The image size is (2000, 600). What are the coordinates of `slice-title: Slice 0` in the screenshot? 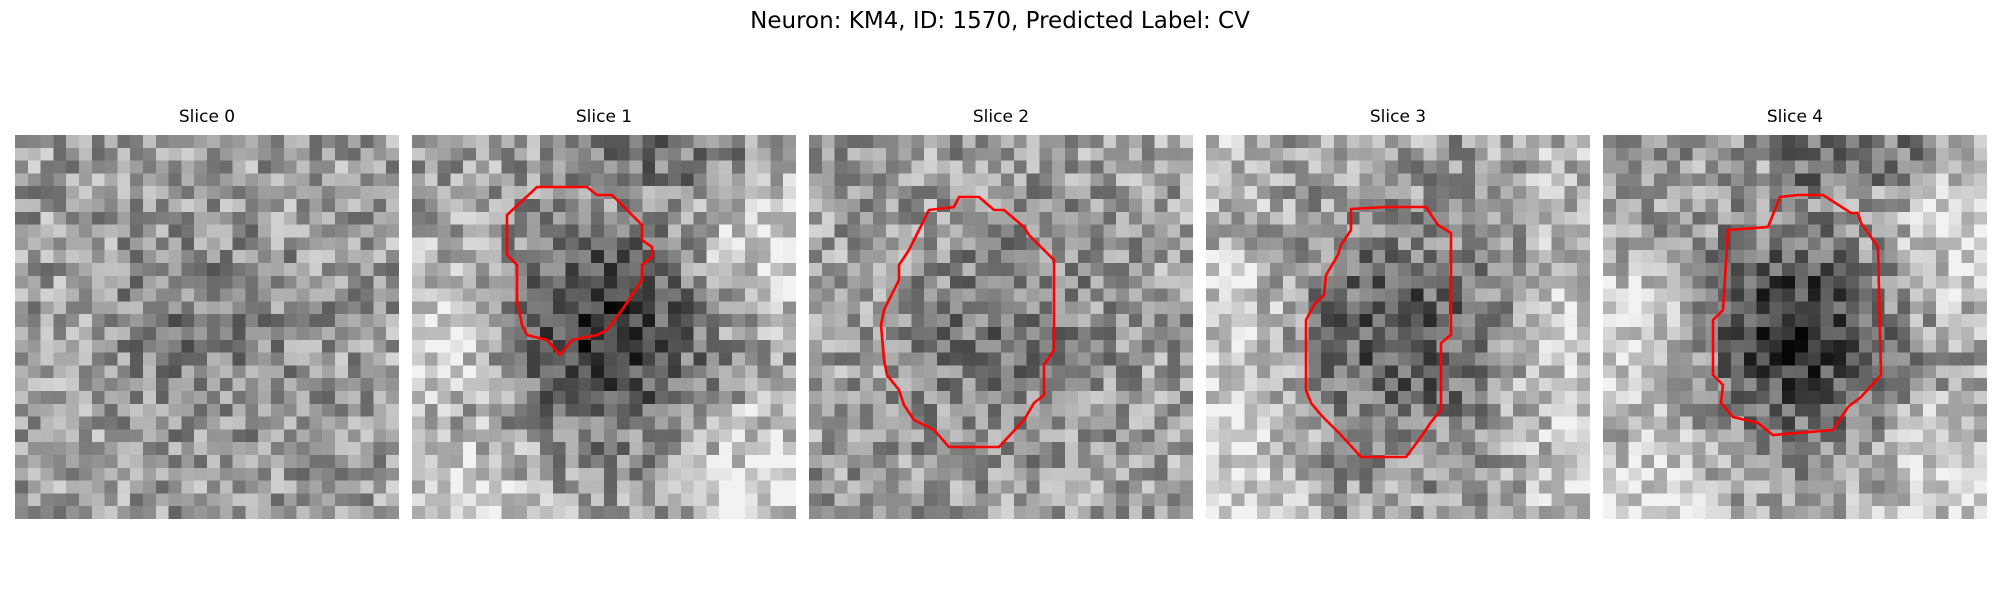 It's located at (207, 117).